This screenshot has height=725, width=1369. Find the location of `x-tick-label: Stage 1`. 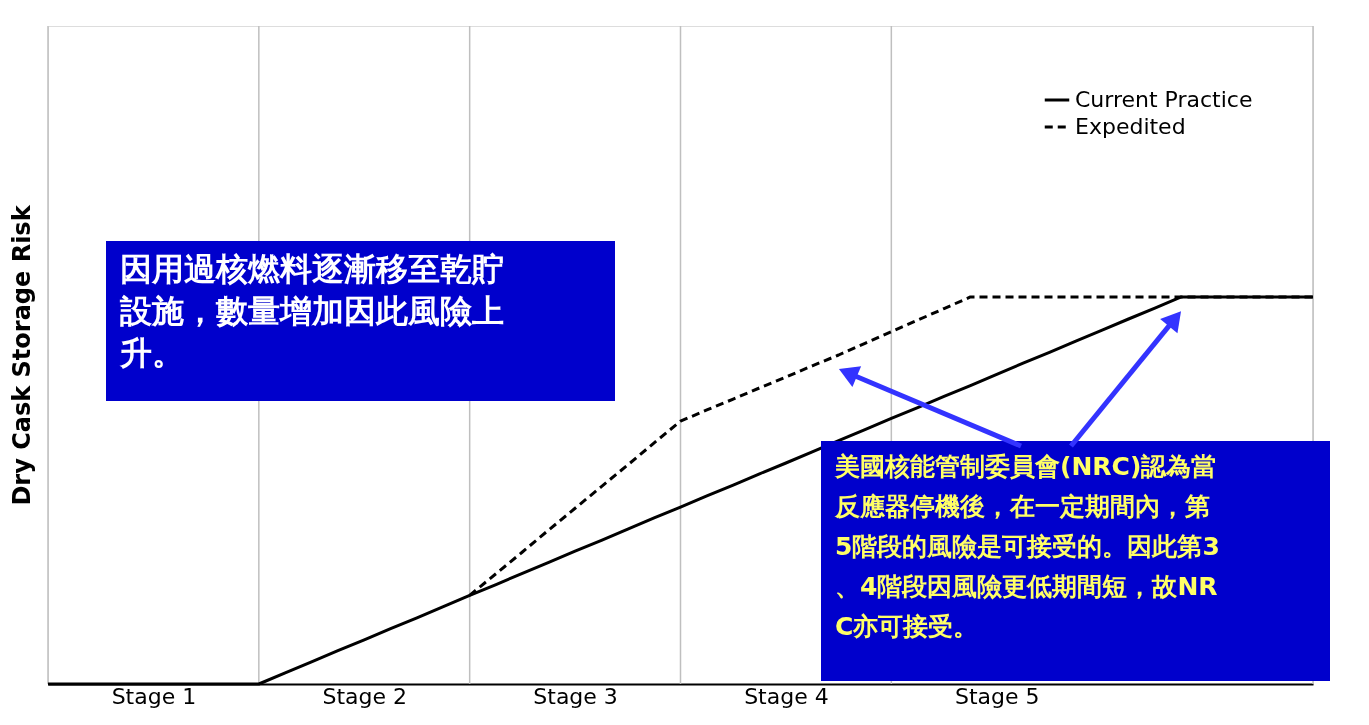

x-tick-label: Stage 1 is located at coordinates (154, 696).